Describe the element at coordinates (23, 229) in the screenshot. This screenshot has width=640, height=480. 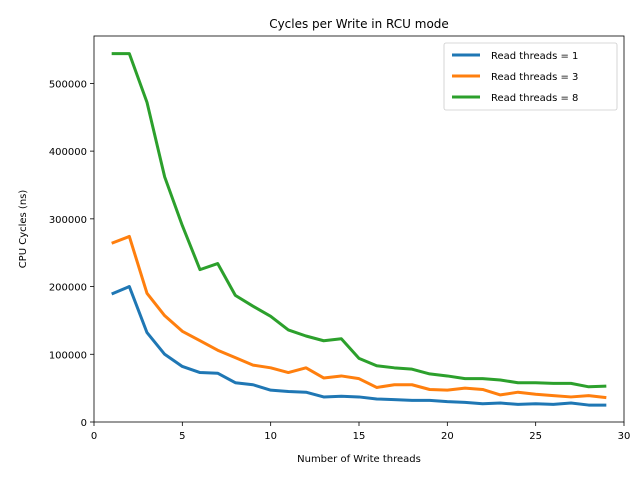
I see `y-axis-label: CPU Cycles (ns)` at that location.